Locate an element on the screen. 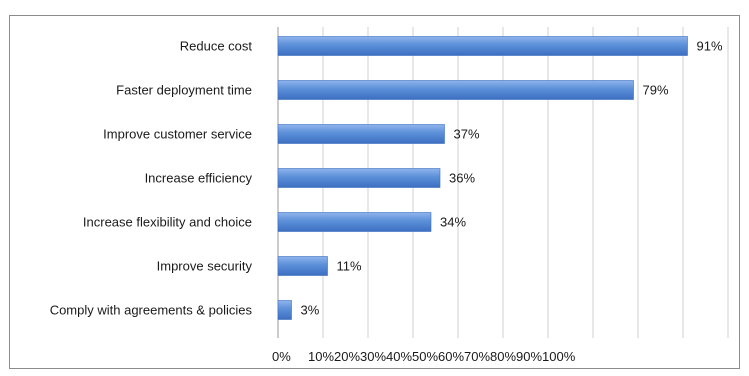 This screenshot has height=376, width=749. x-tick-label: 50% is located at coordinates (425, 356).